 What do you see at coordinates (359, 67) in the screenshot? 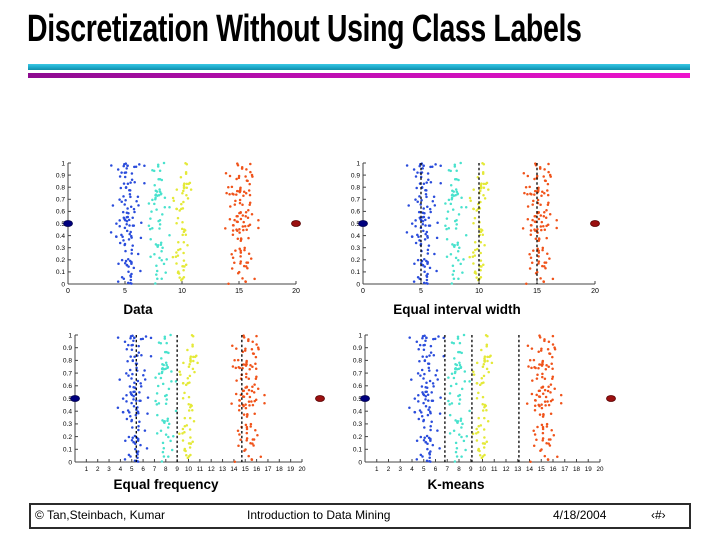
I see `divider-bar-cyan` at bounding box center [359, 67].